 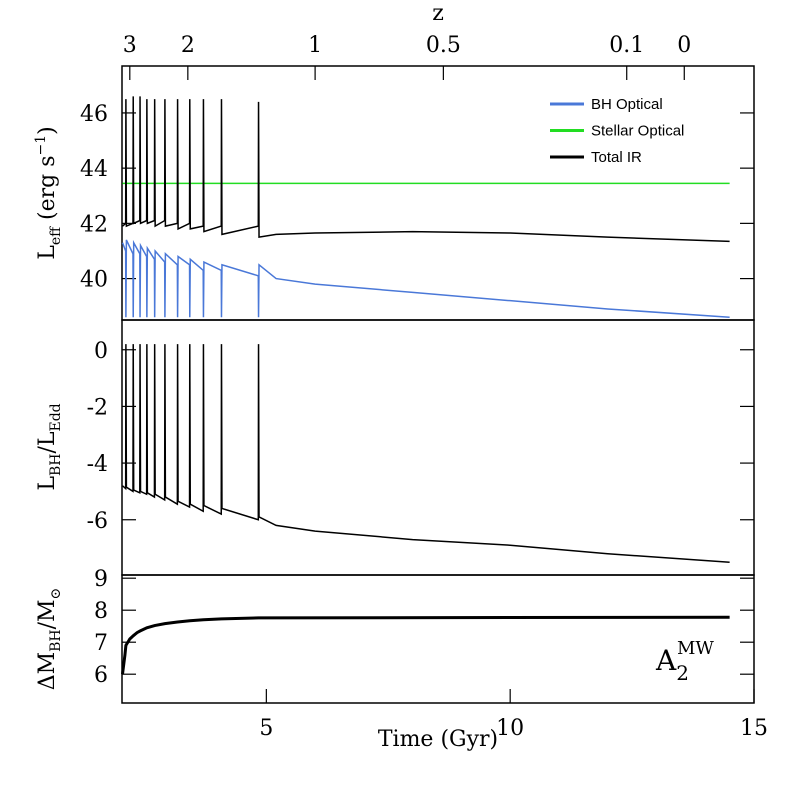 I want to click on annotation: A2MW, so click(x=684, y=661).